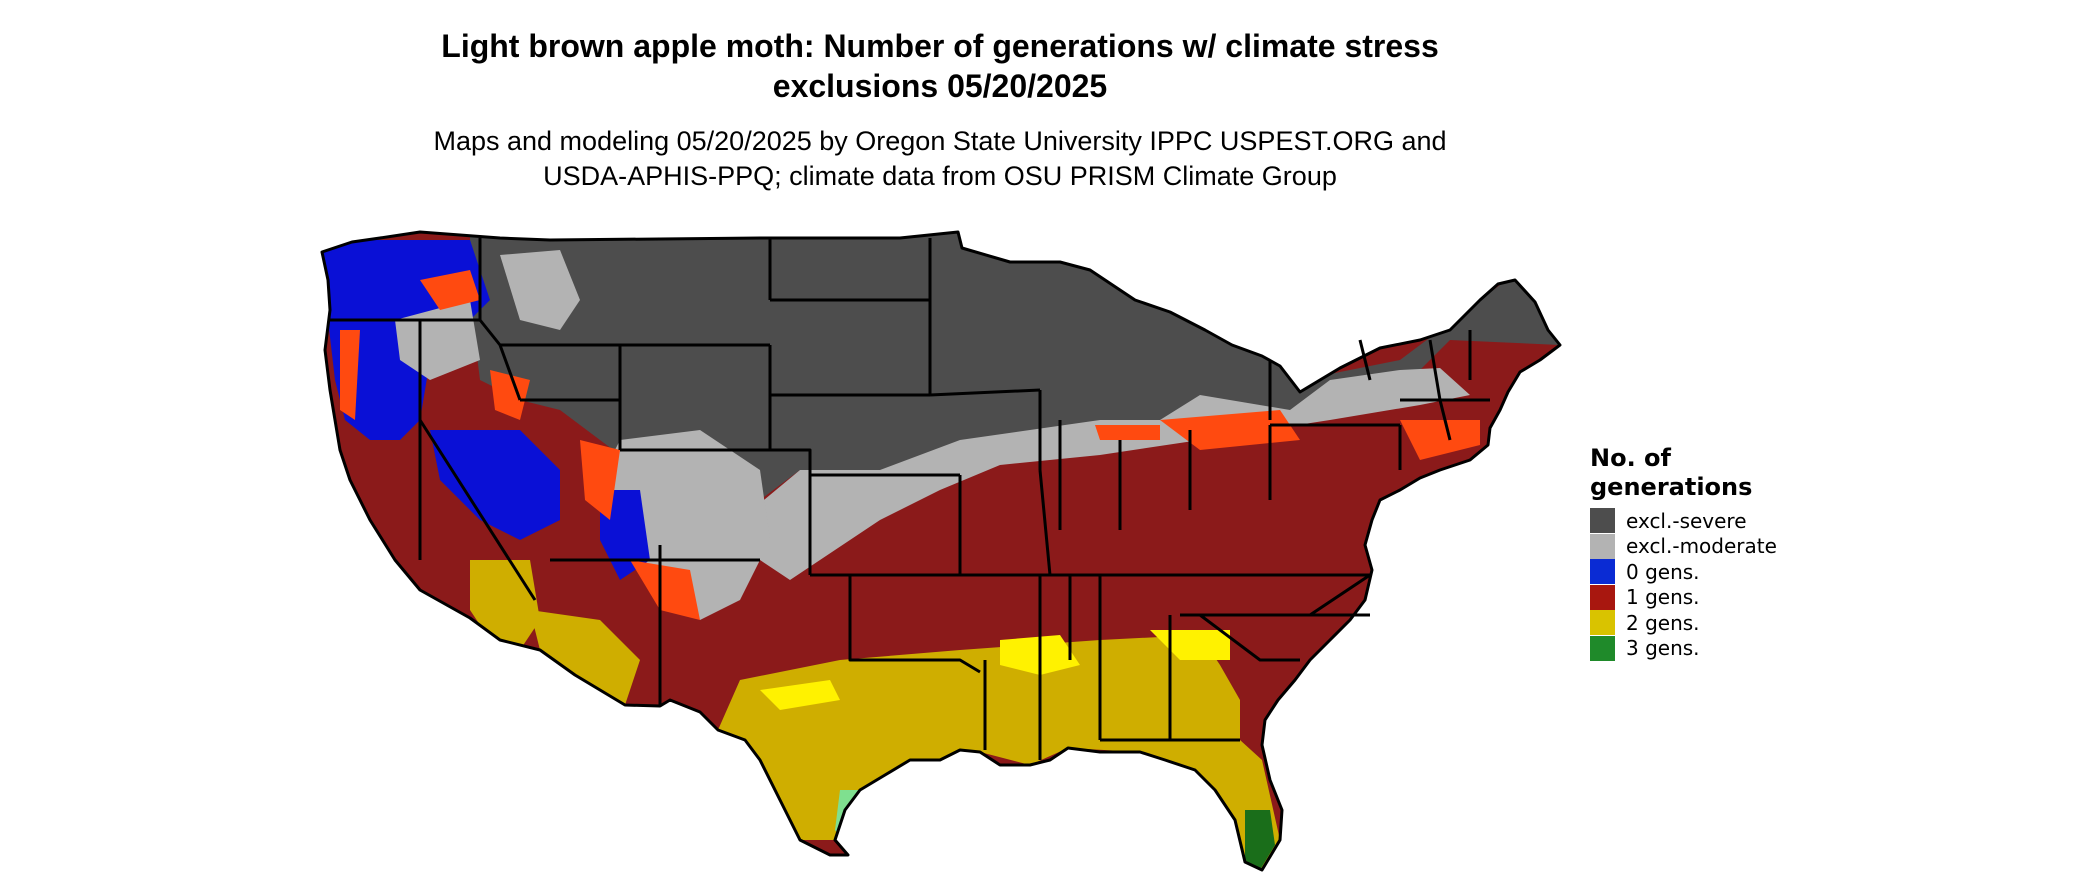  What do you see at coordinates (1663, 571) in the screenshot?
I see `legend-label: 0 gens.` at bounding box center [1663, 571].